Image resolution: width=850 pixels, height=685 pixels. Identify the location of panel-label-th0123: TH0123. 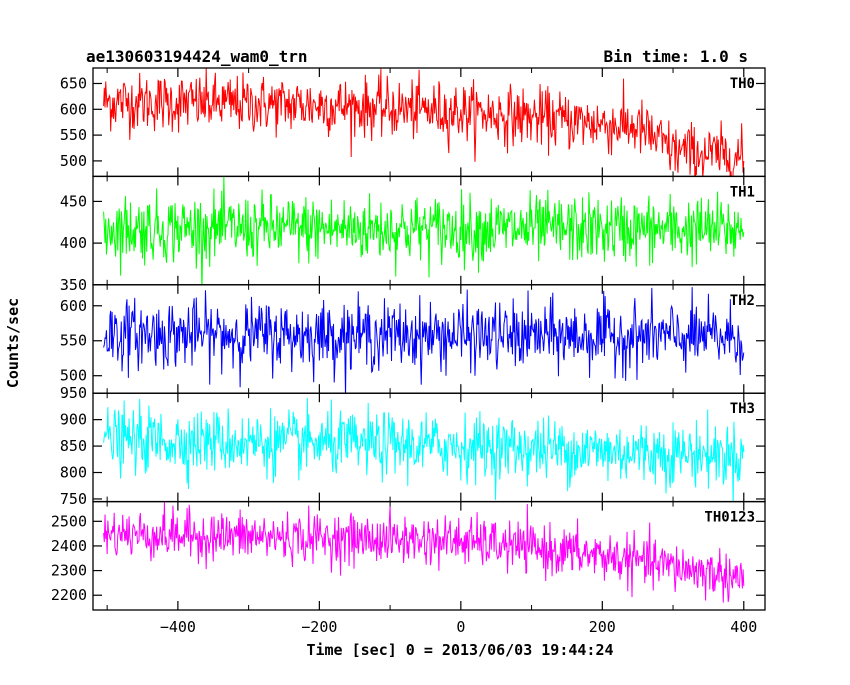
(729, 518).